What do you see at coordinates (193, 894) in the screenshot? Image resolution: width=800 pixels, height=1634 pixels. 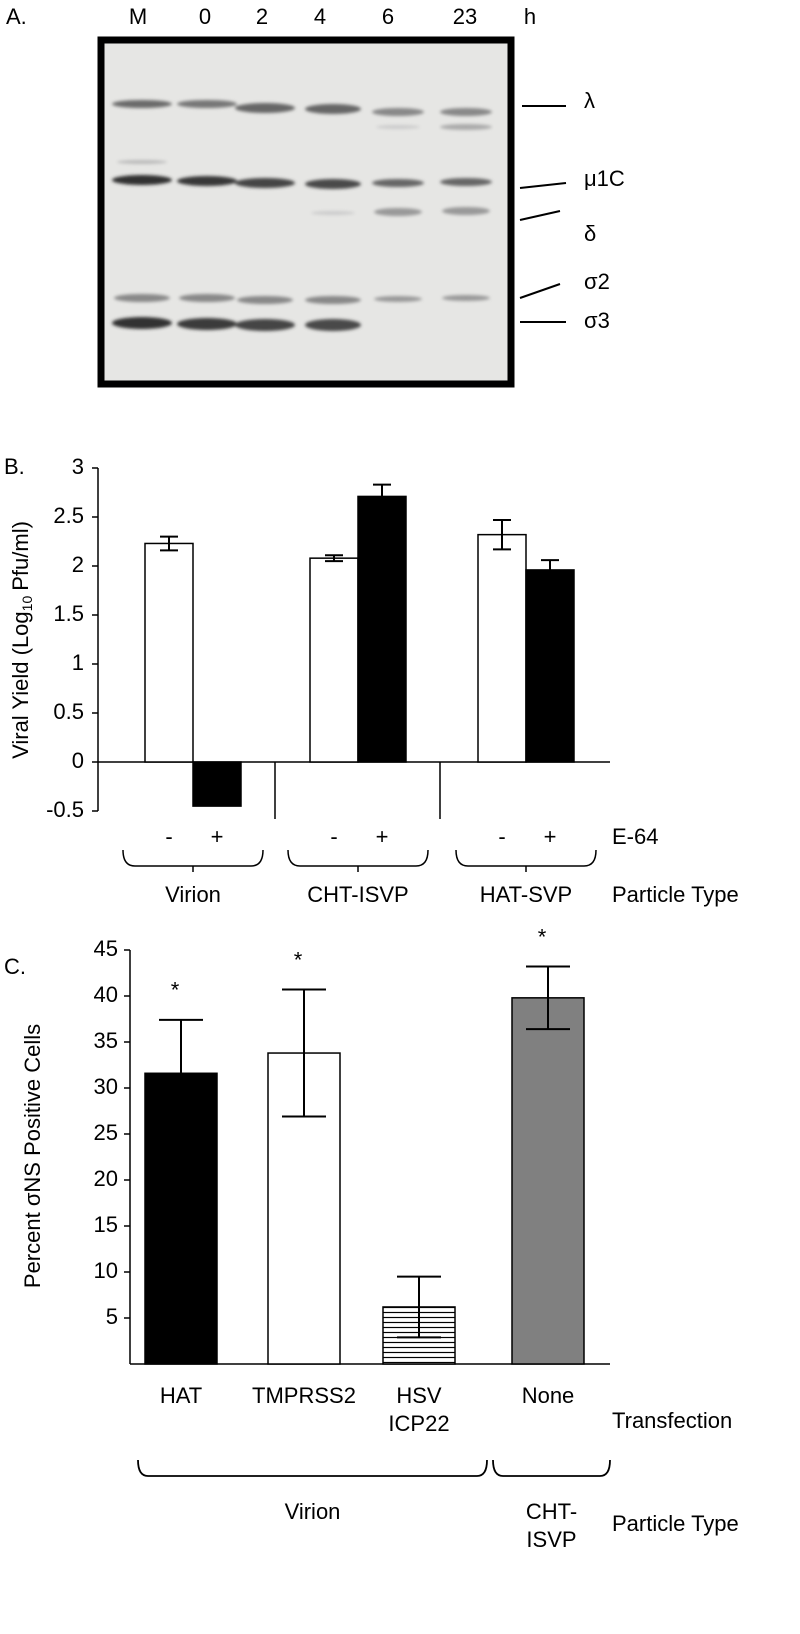 I see `x-tick-label: Virion` at bounding box center [193, 894].